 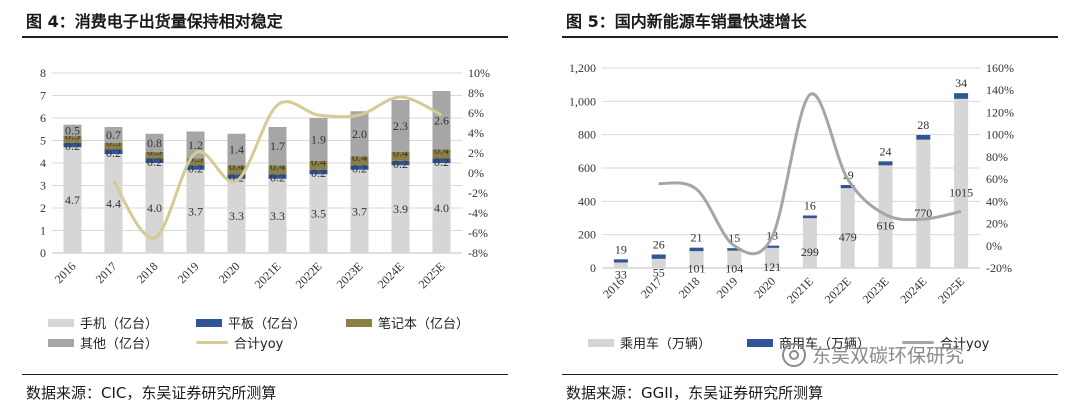 I want to click on y2-tick-label: 40%, so click(x=997, y=201).